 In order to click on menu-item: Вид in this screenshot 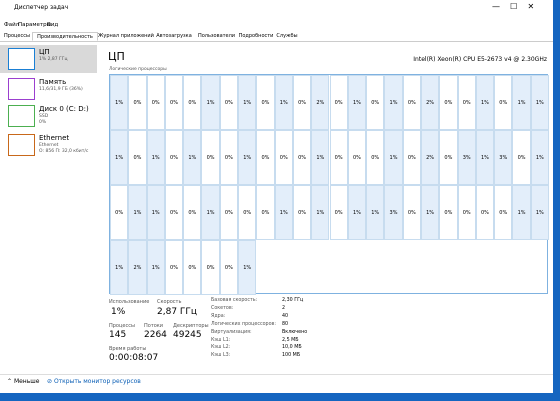, I will do `click(53, 25)`.